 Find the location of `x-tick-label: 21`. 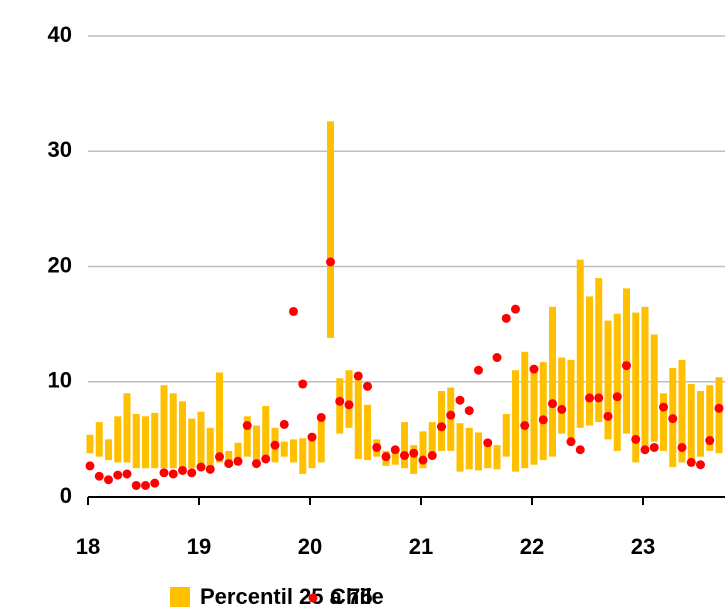

x-tick-label: 21 is located at coordinates (421, 546).